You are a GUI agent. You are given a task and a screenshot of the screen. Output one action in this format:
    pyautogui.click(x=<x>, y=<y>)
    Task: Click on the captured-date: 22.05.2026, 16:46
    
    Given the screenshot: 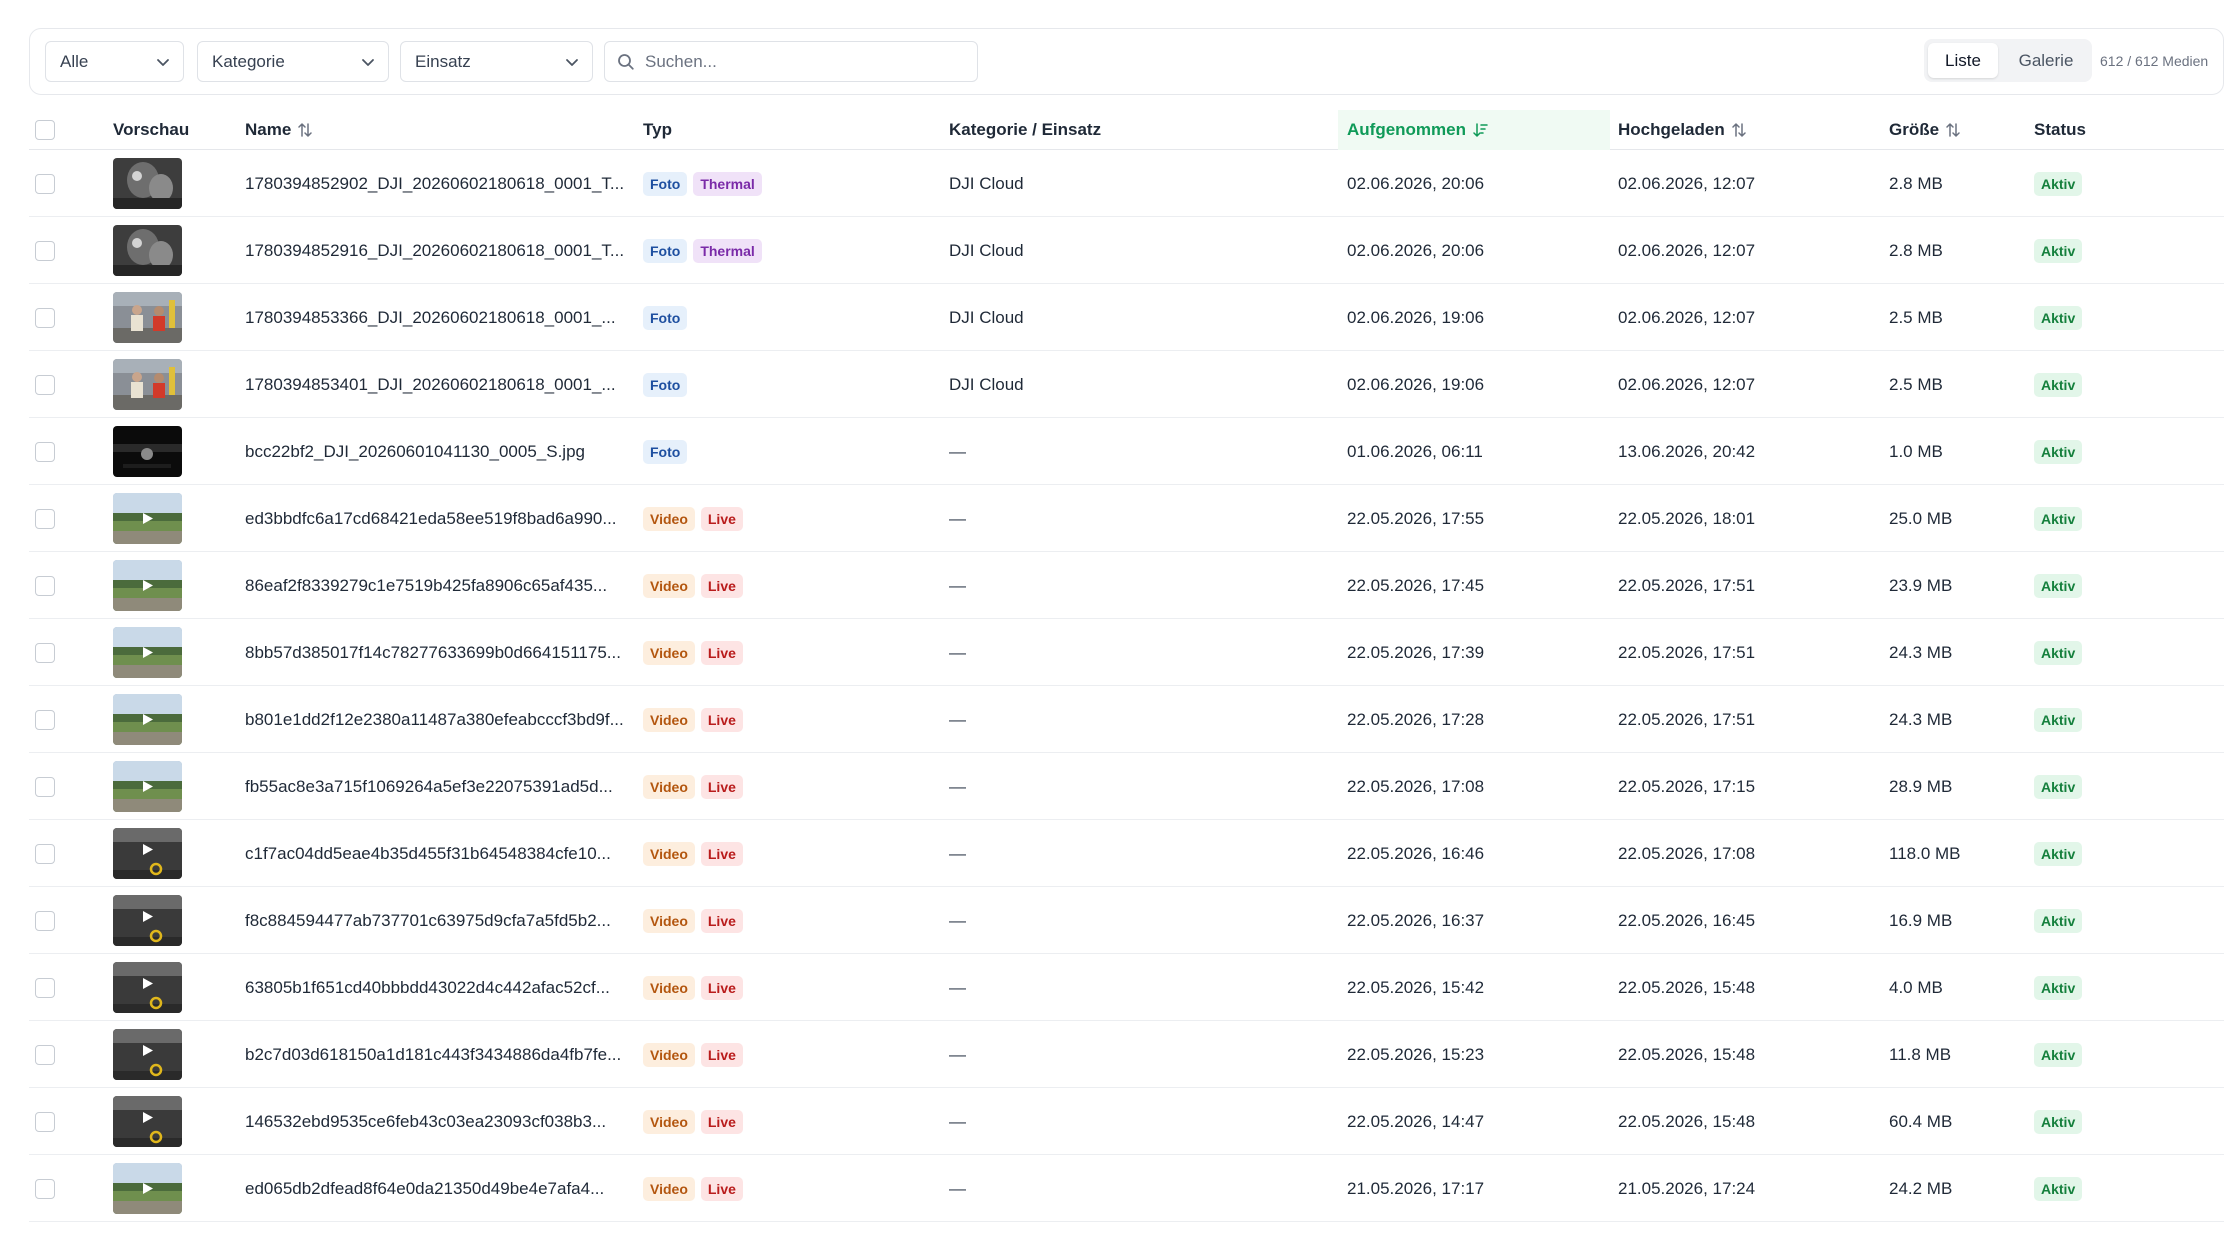 What is the action you would take?
    pyautogui.click(x=1416, y=853)
    